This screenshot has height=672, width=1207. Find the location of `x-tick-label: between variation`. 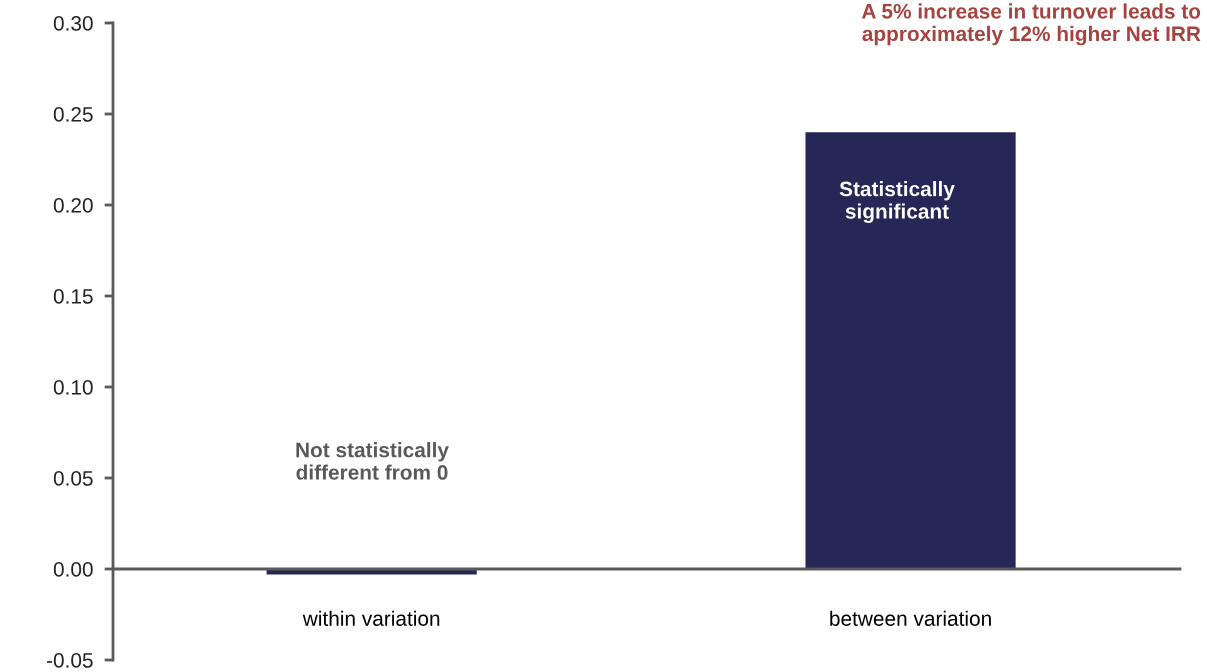

x-tick-label: between variation is located at coordinates (910, 618).